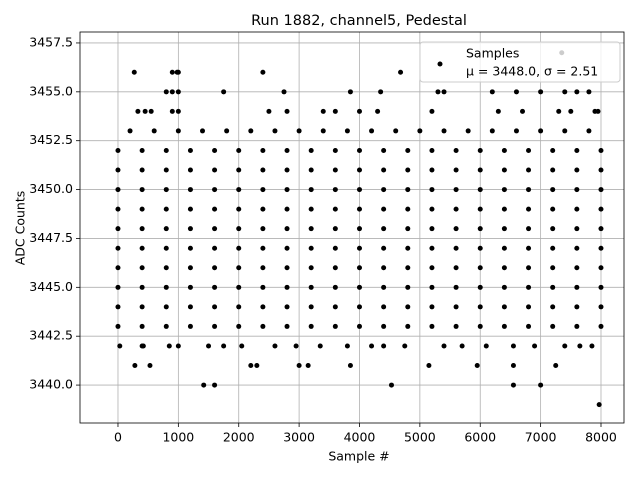 The height and width of the screenshot is (480, 640). Describe the element at coordinates (299, 437) in the screenshot. I see `x-tick-label: 3000` at that location.